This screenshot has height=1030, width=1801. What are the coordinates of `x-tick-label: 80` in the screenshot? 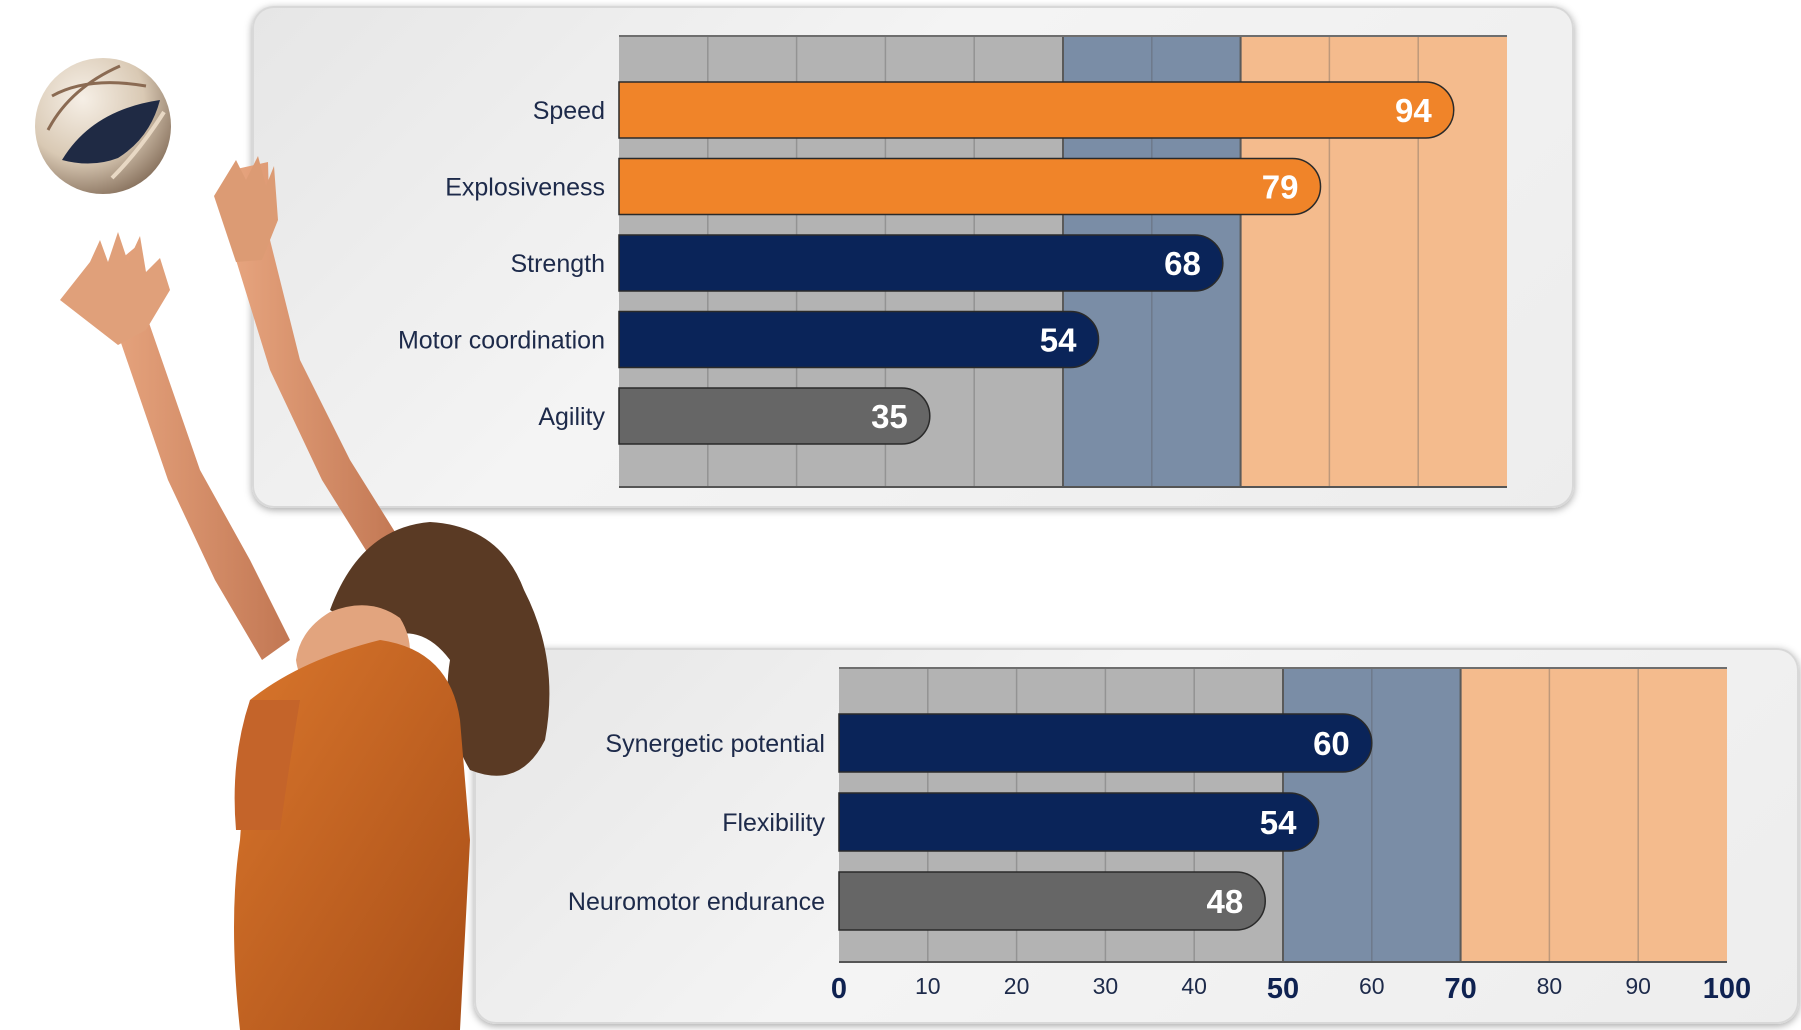 It's located at (1550, 986).